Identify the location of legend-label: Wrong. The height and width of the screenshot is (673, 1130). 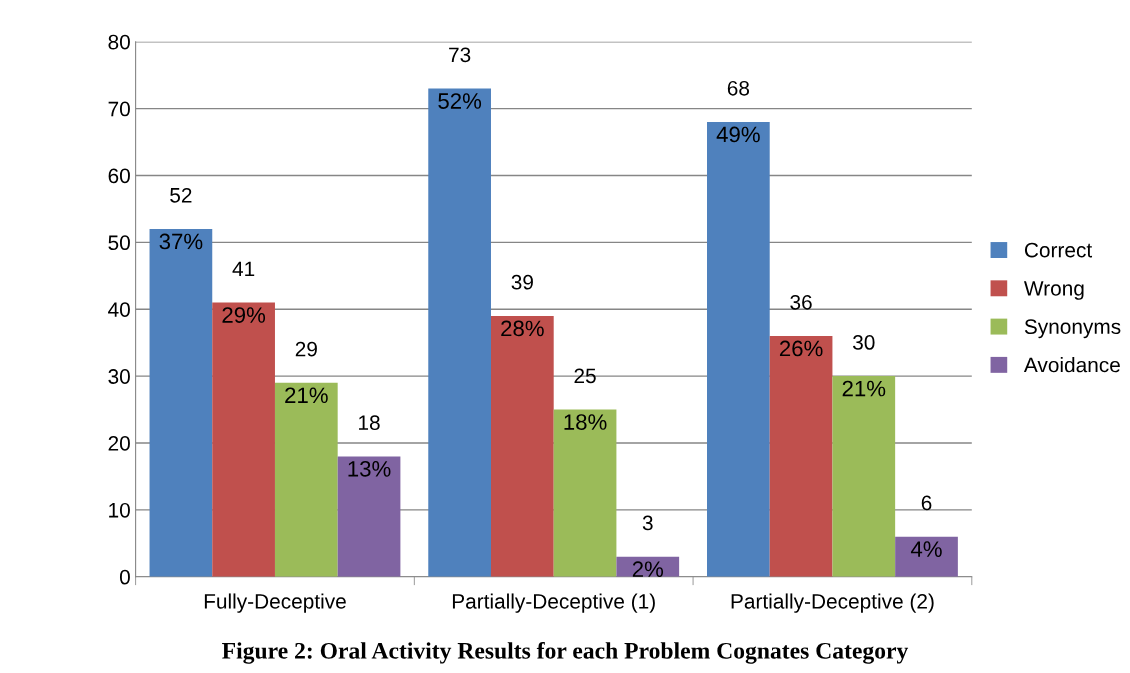
(1053, 290).